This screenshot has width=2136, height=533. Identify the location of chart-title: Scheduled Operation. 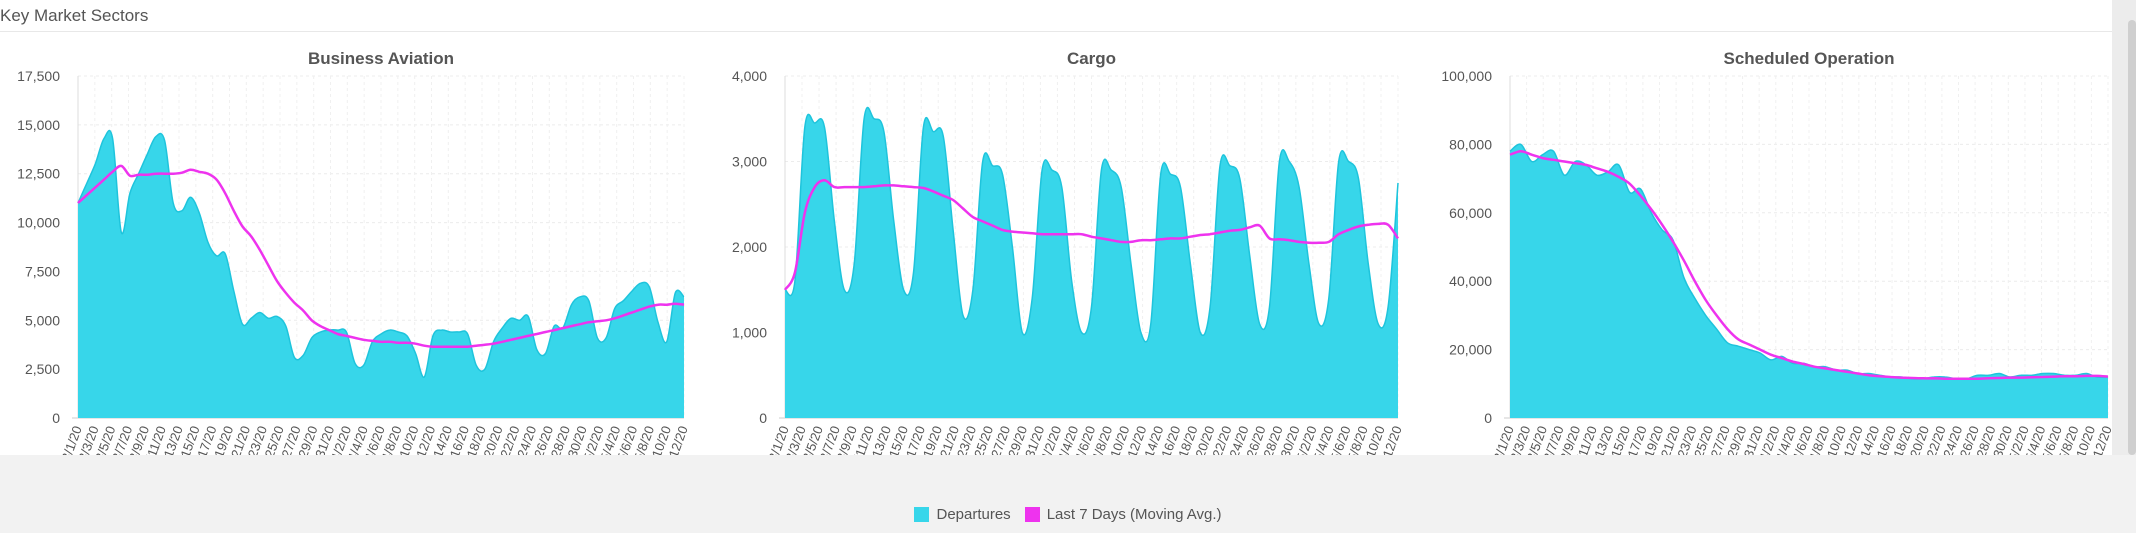
(1809, 58).